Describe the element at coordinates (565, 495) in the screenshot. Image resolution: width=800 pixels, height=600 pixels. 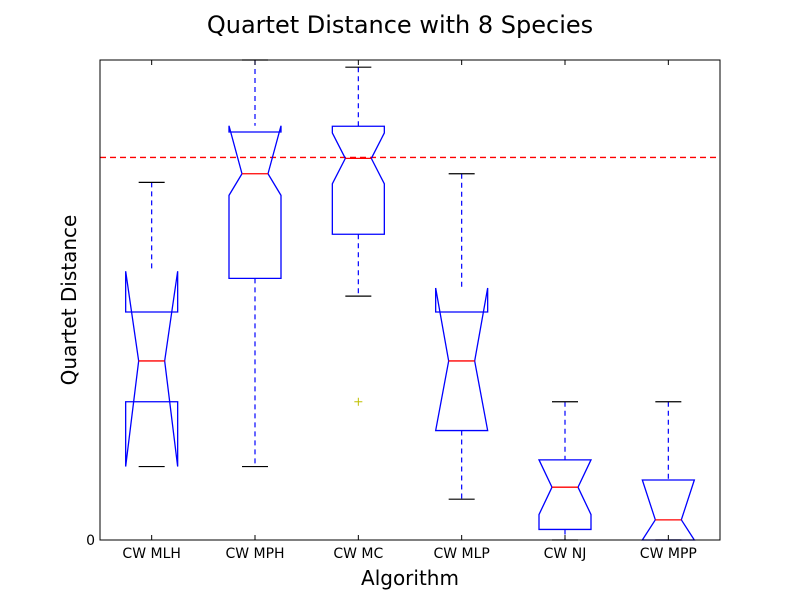
I see `box-cw-nj` at that location.